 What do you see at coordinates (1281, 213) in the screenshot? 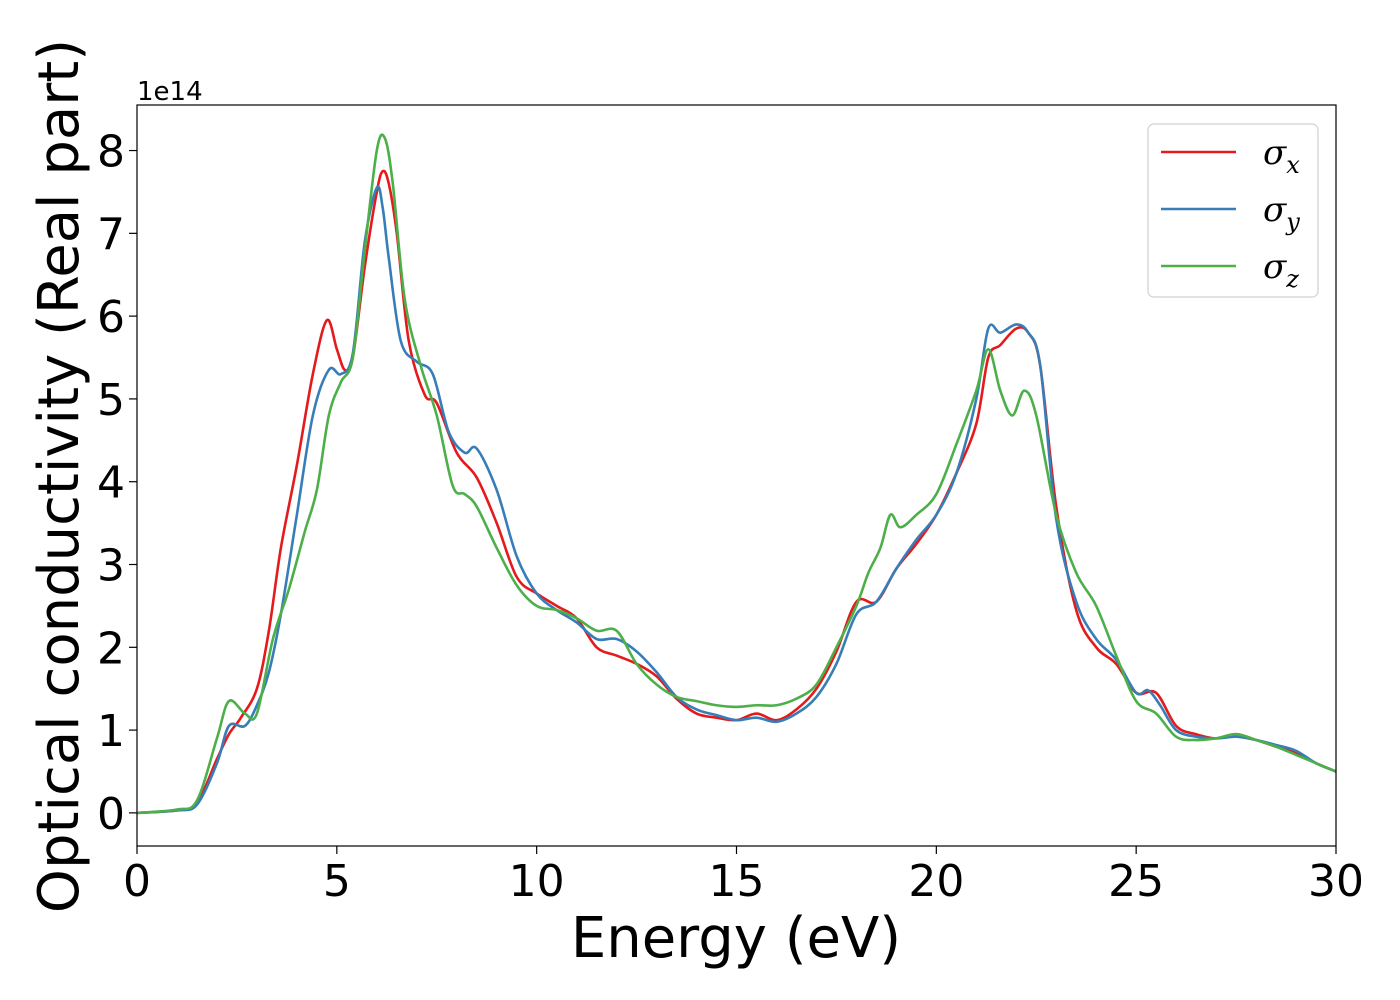
I see `legend-label-y: σy` at bounding box center [1281, 213].